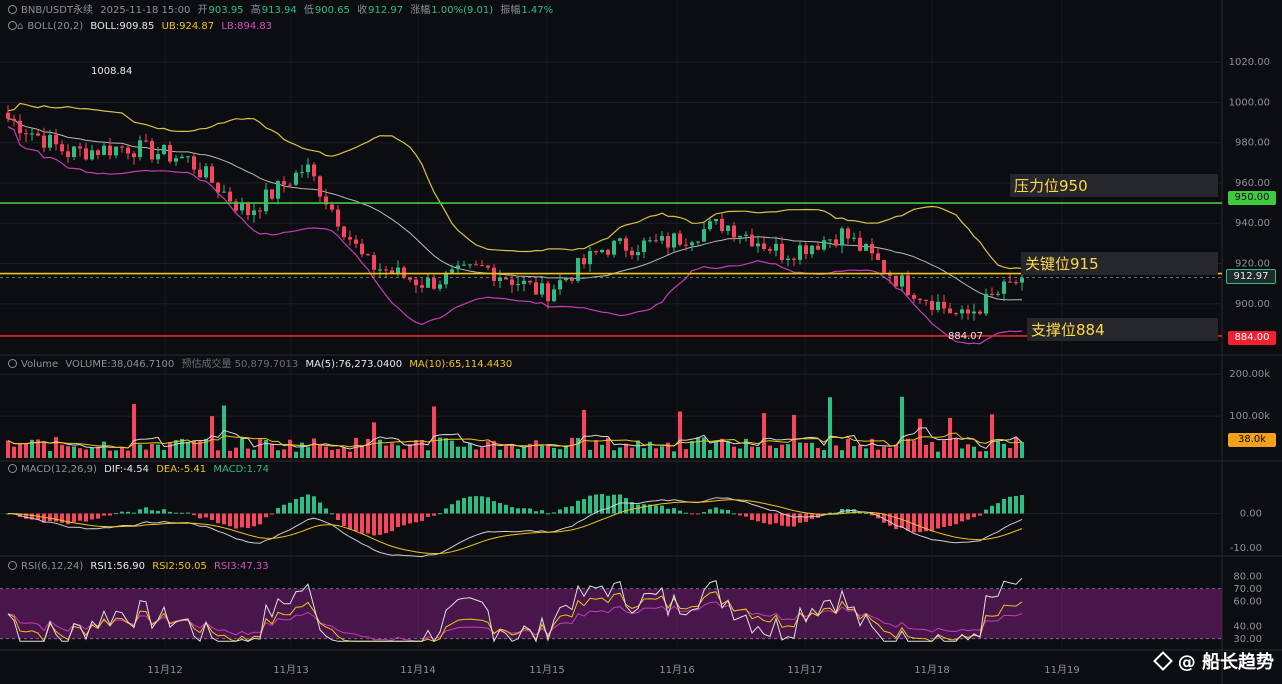 The width and height of the screenshot is (1282, 684). I want to click on diamond-logo-icon, so click(1162, 661).